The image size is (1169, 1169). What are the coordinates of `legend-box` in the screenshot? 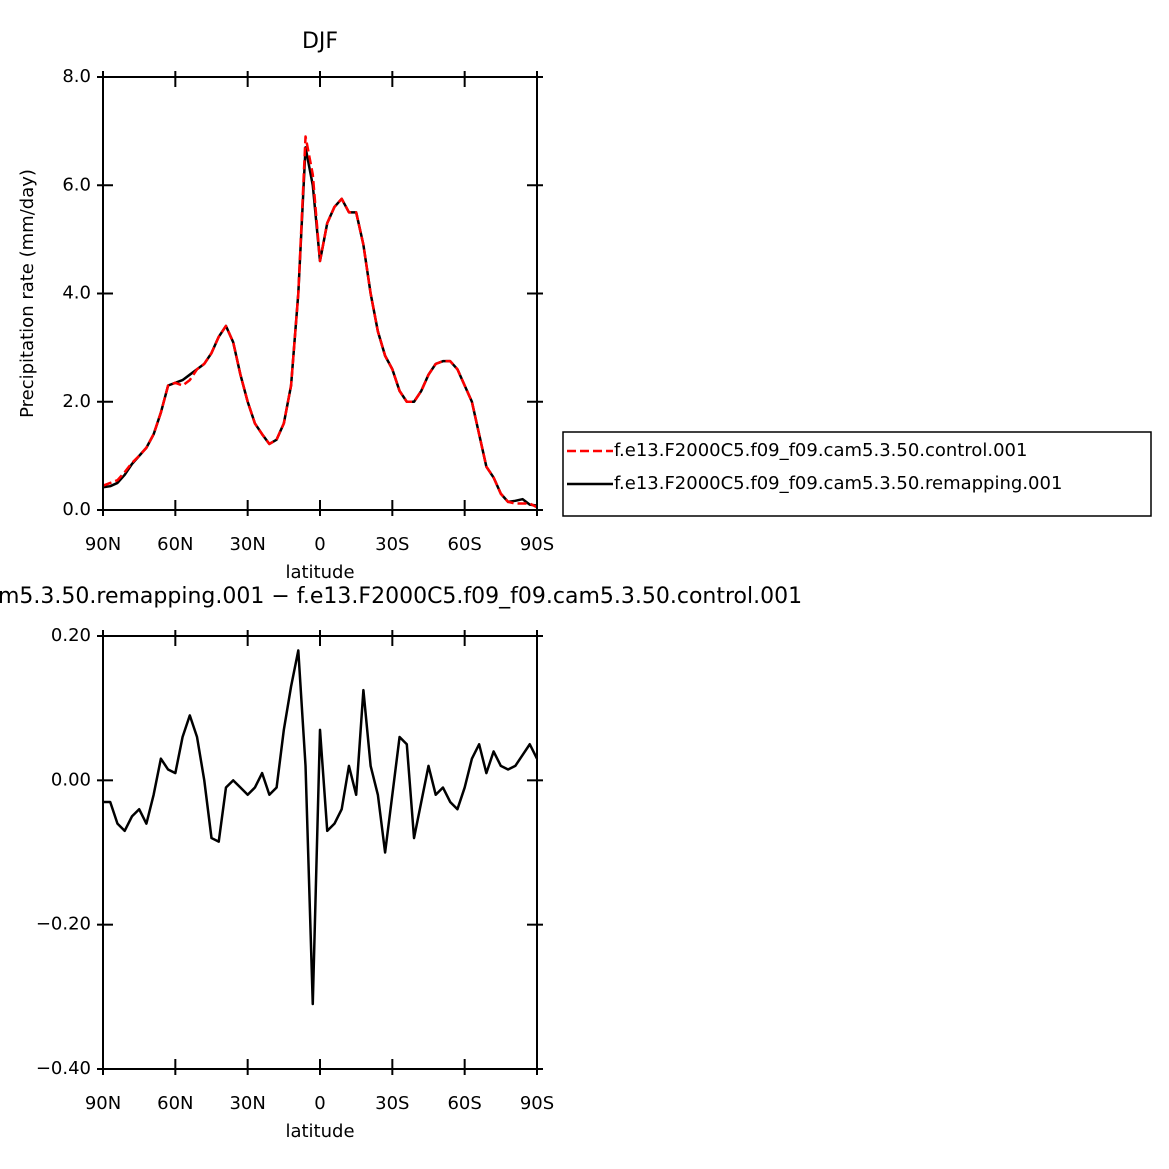 It's located at (857, 474).